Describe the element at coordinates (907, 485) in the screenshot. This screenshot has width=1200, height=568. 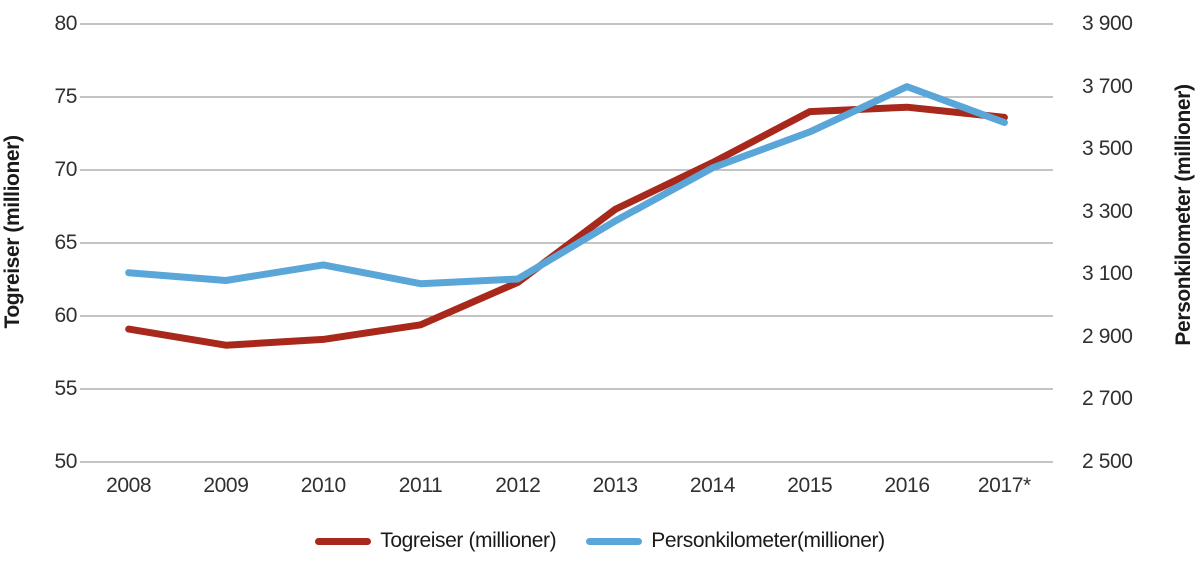
I see `x-axis-tick: 2016` at that location.